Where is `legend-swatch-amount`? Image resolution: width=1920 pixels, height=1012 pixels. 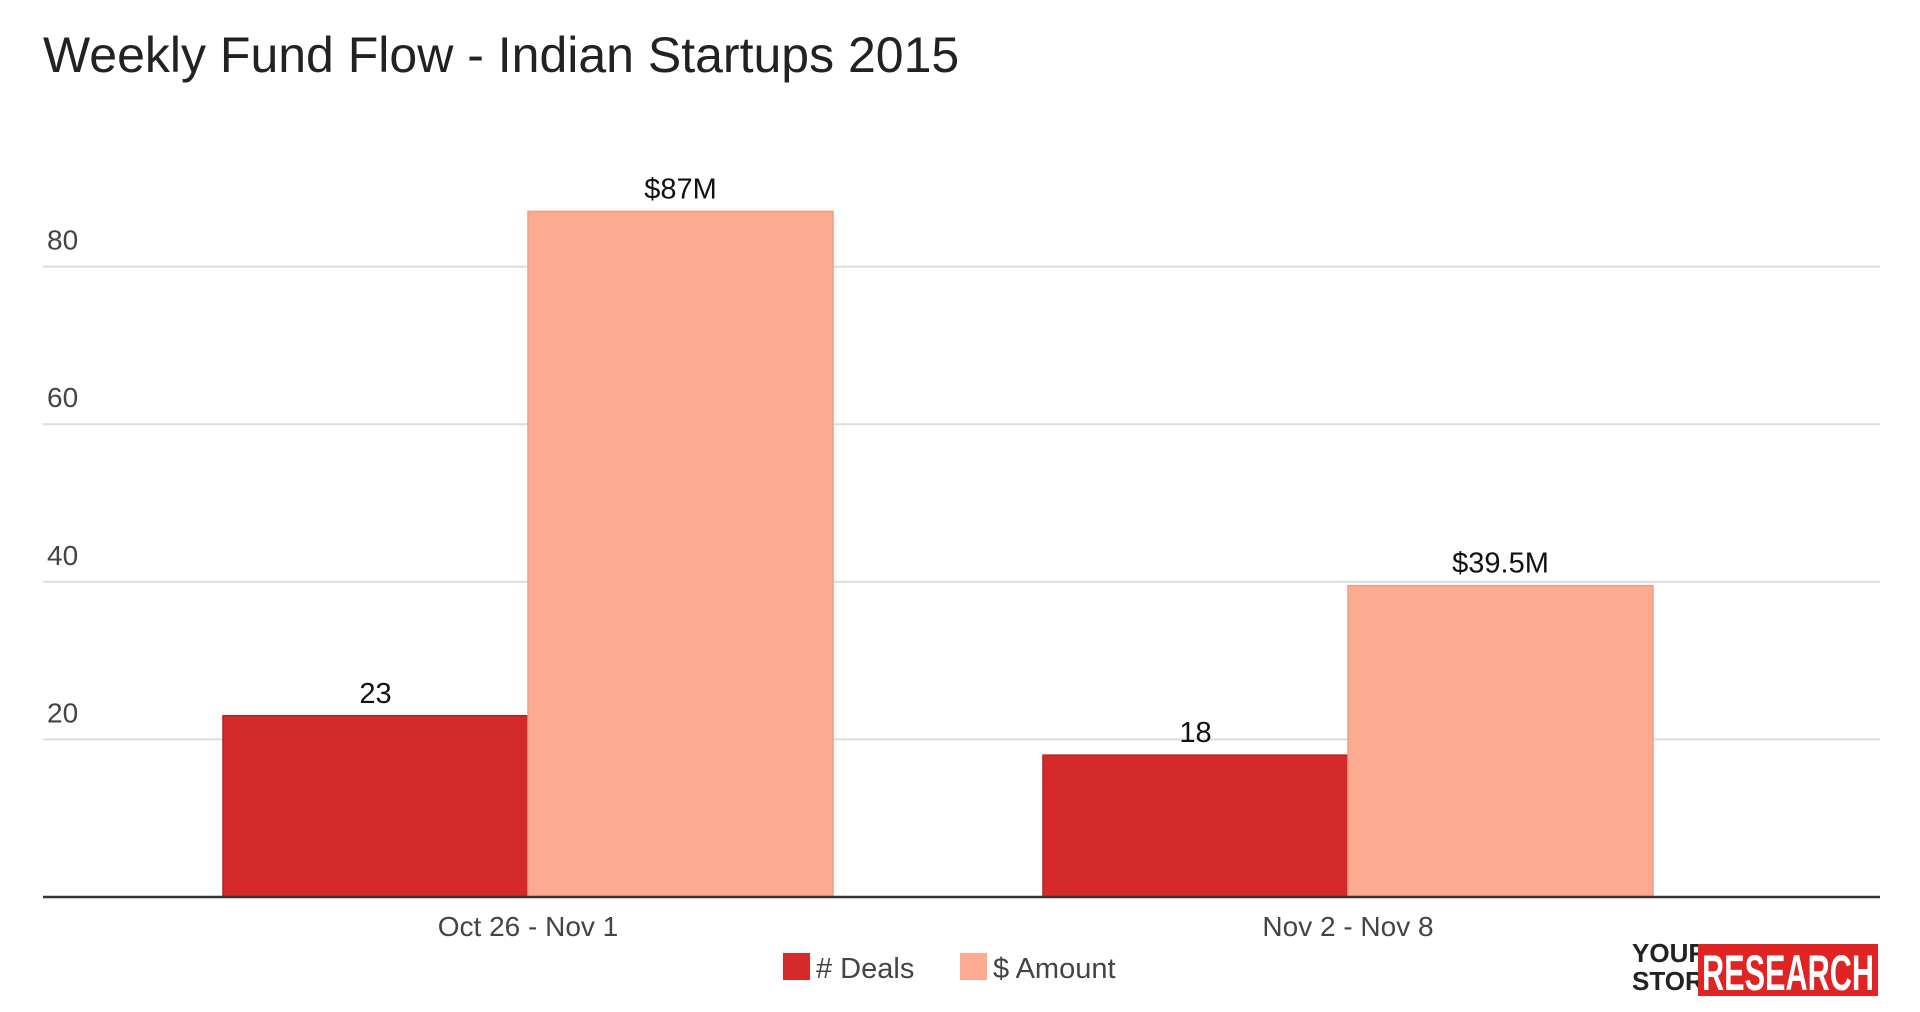 legend-swatch-amount is located at coordinates (973, 966).